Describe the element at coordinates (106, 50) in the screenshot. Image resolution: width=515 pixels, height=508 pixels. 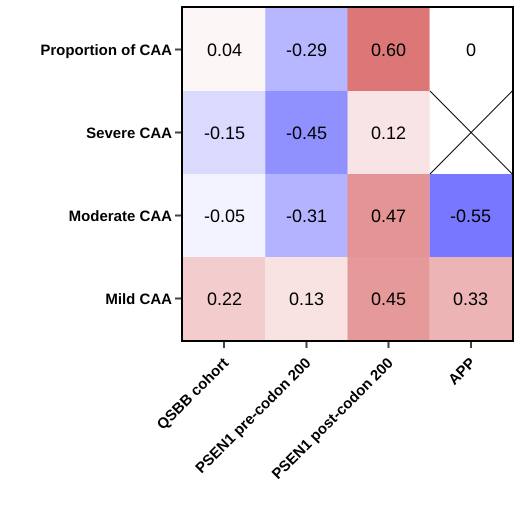
I see `y-tick-label: Proportion of CAA` at that location.